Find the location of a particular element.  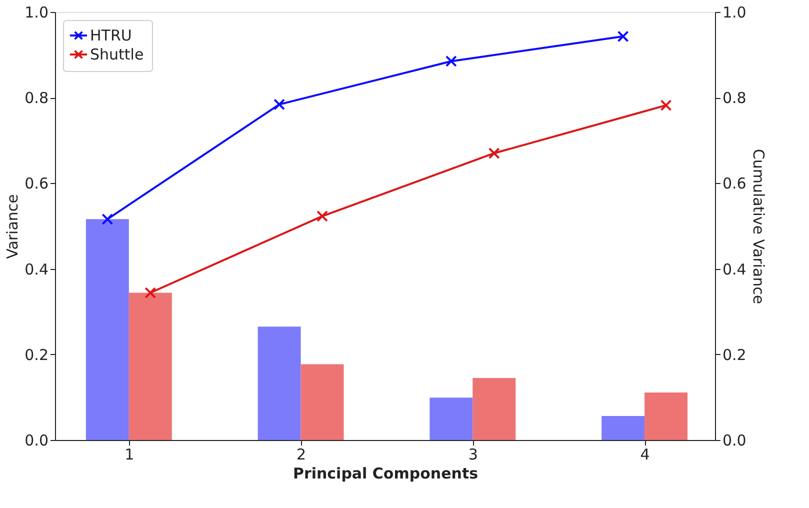

y2-tick-label: 1.0 is located at coordinates (734, 13).